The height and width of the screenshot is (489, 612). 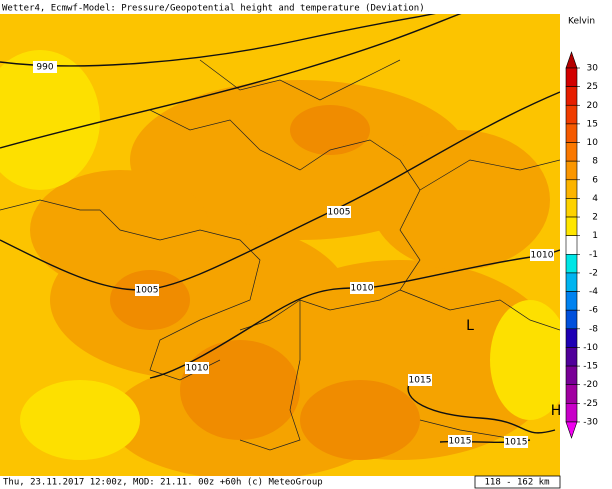 What do you see at coordinates (571, 430) in the screenshot?
I see `color-bar-end` at bounding box center [571, 430].